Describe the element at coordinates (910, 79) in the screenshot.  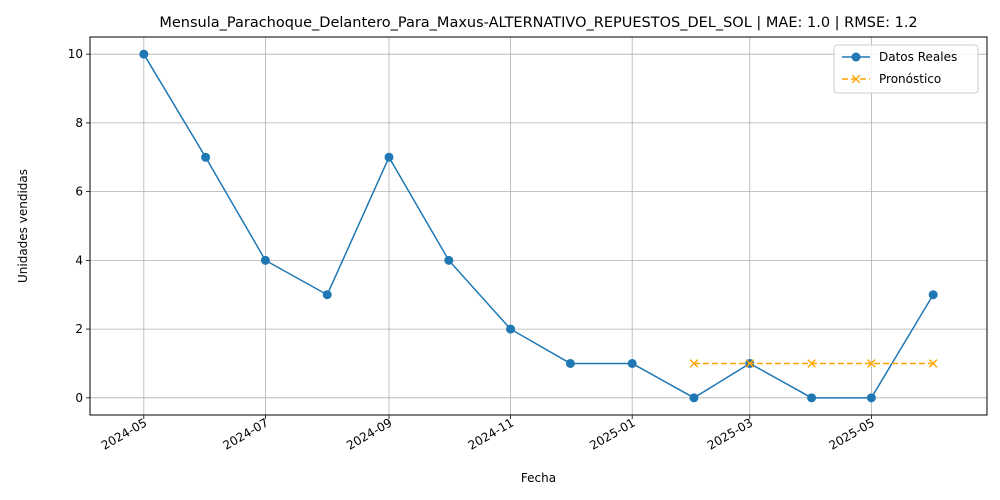
I see `legend-label: Pronóstico` at that location.